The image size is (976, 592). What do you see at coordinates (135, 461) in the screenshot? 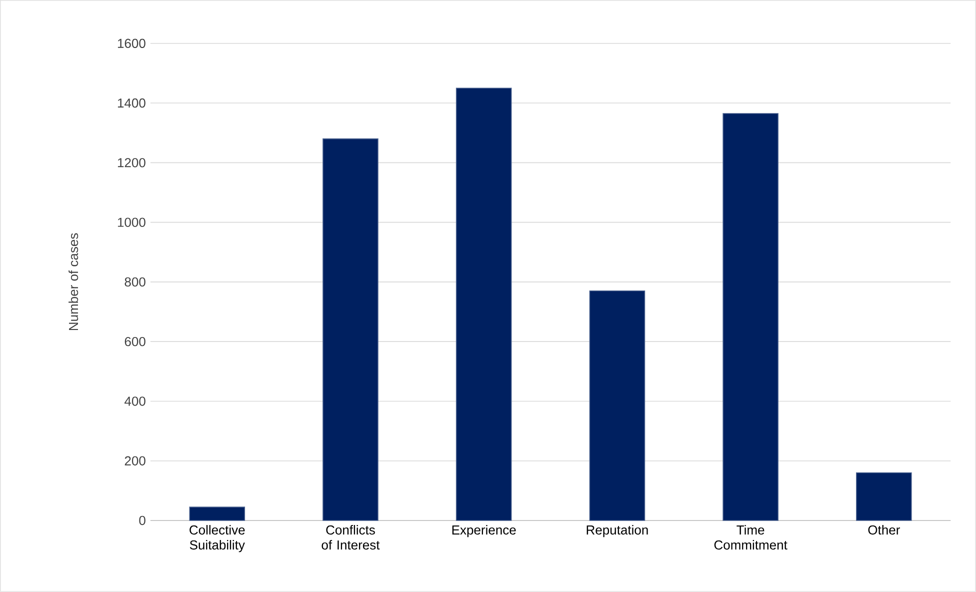
I see `y-tick-label: 200` at bounding box center [135, 461].